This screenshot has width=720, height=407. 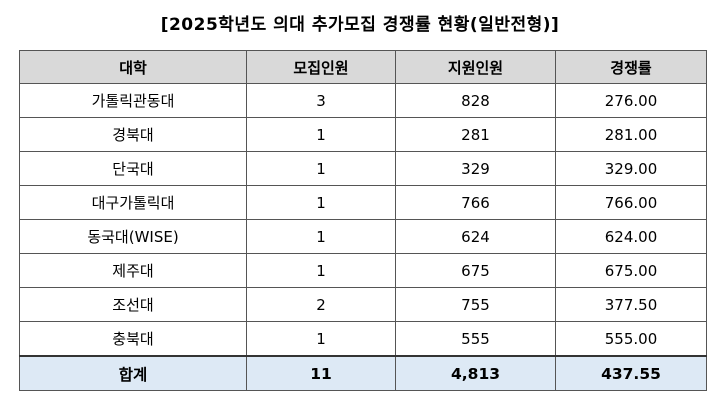 What do you see at coordinates (321, 100) in the screenshot?
I see `cell-quota: 3` at bounding box center [321, 100].